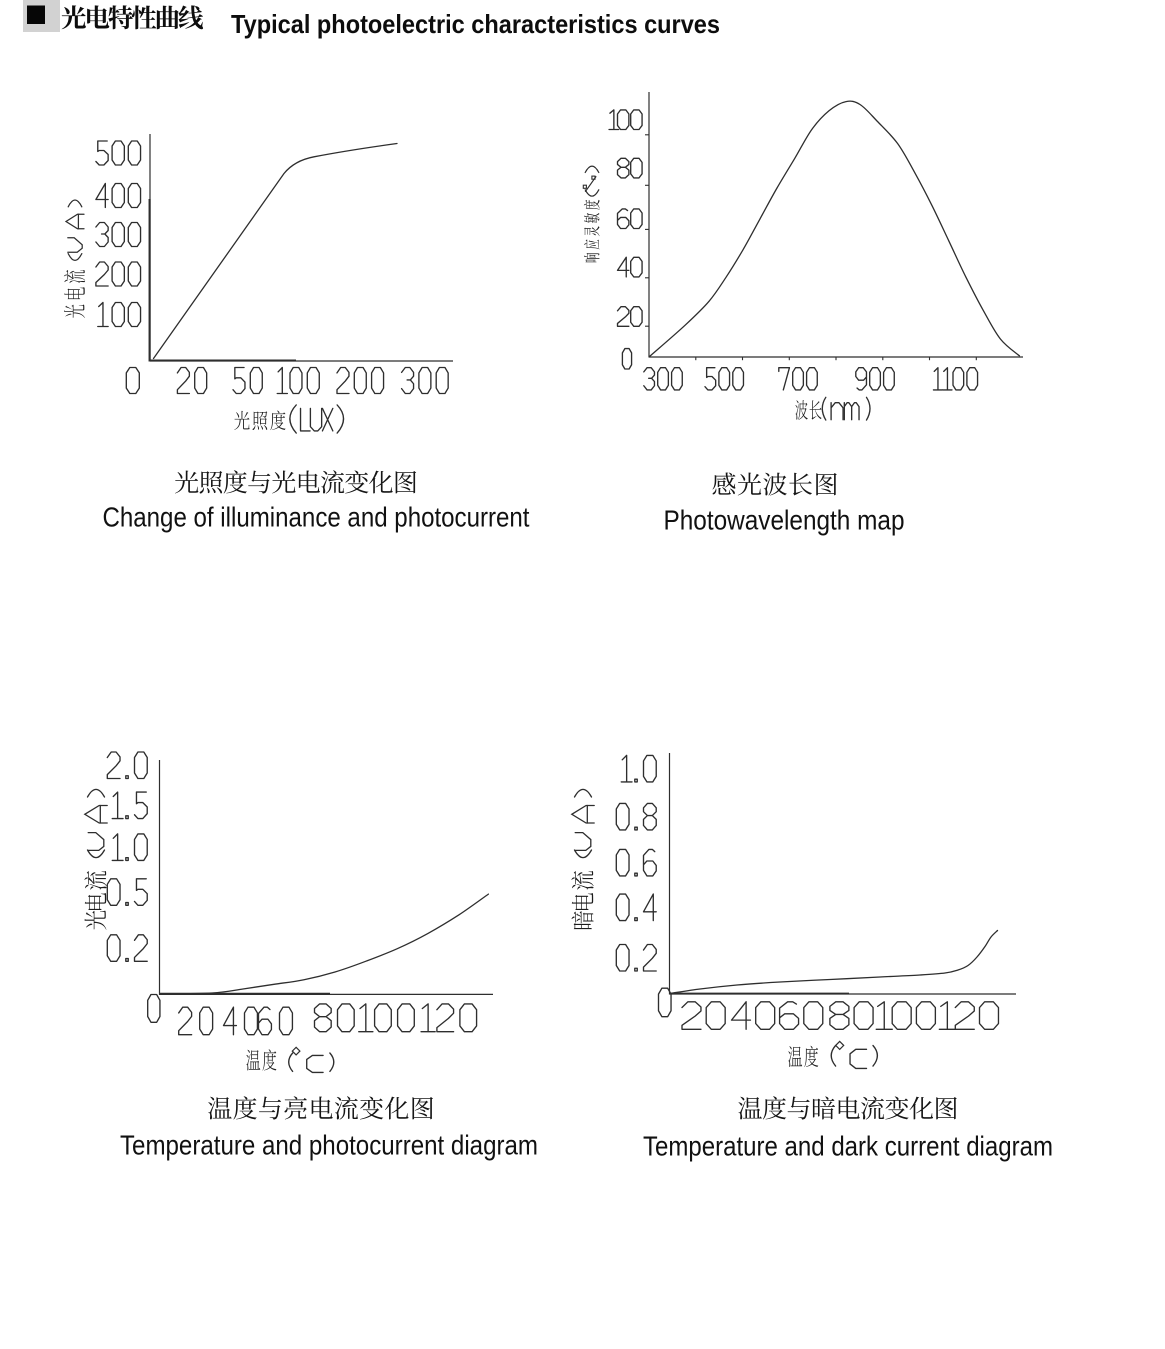 This screenshot has height=1349, width=1165. What do you see at coordinates (784, 520) in the screenshot?
I see `svg-text: Photowavelength map` at bounding box center [784, 520].